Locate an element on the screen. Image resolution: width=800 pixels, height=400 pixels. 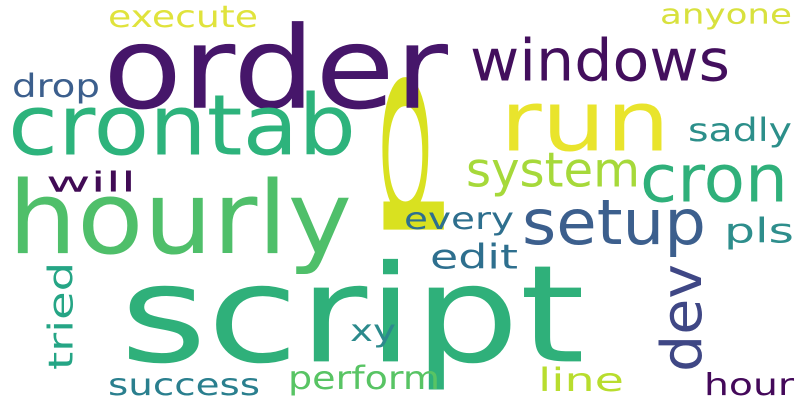
word-windows: windows is located at coordinates (600, 60).